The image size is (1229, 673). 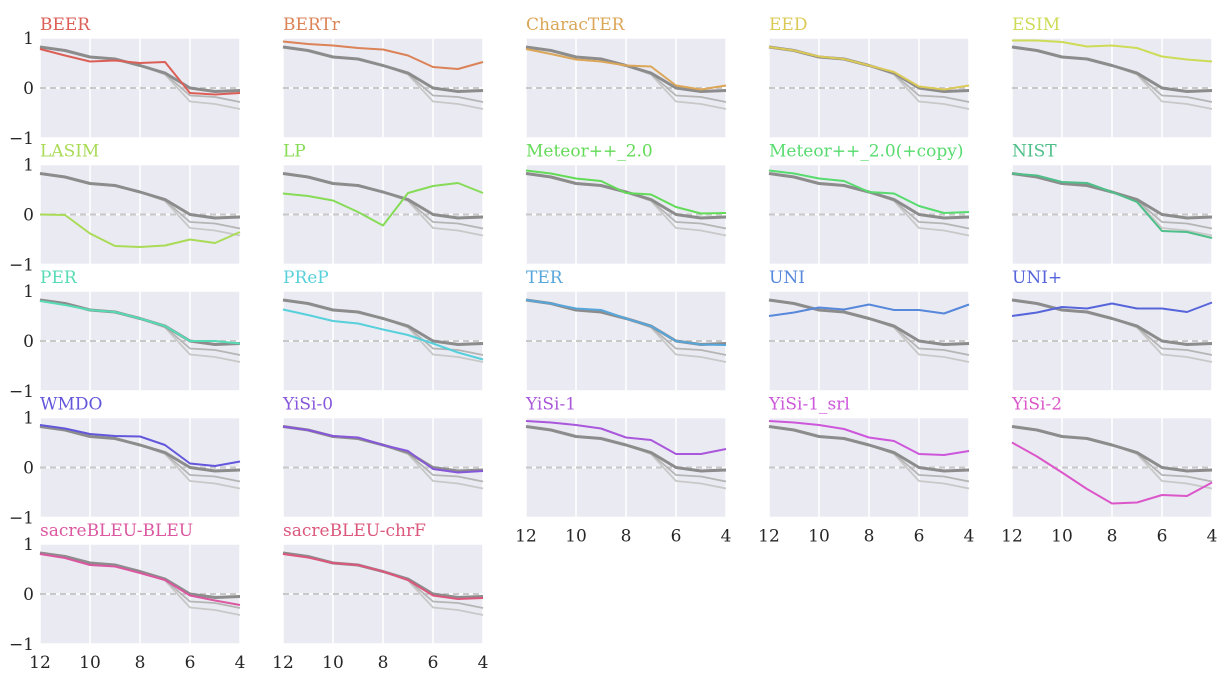 I want to click on panel: LP, so click(x=383, y=204).